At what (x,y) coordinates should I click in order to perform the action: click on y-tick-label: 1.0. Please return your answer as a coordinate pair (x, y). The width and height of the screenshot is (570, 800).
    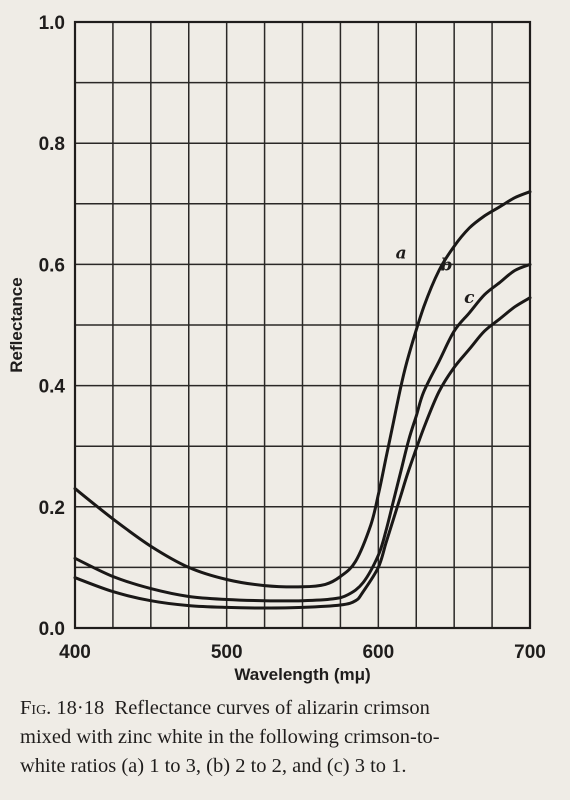
    Looking at the image, I should click on (52, 23).